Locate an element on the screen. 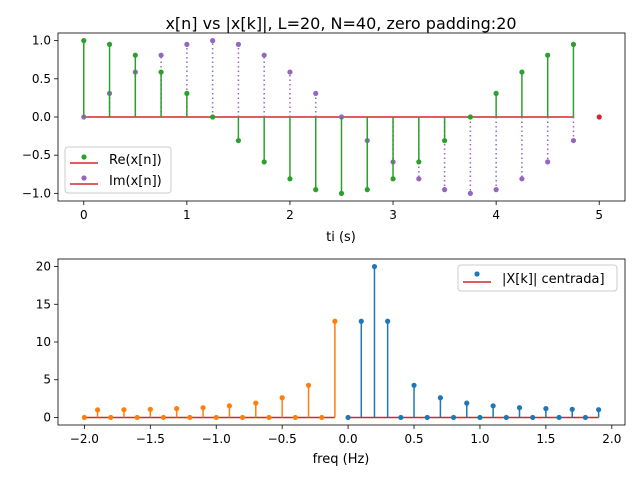 The image size is (640, 480). x-tick-label: 1.5 is located at coordinates (545, 439).